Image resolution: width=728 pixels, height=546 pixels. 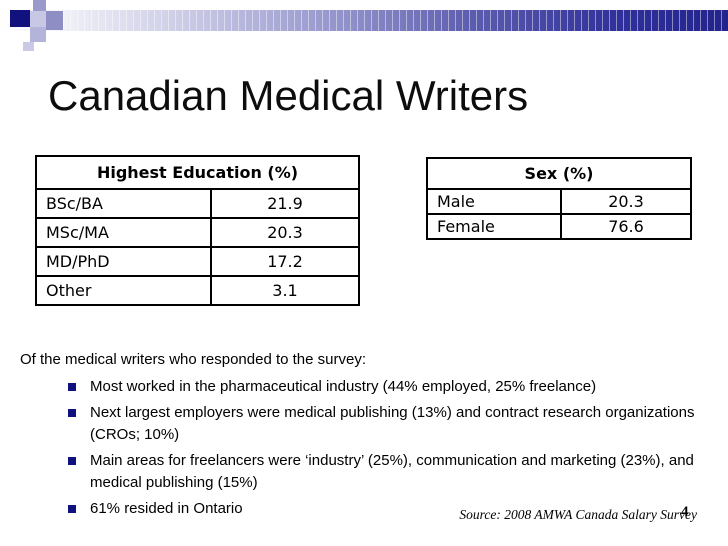 I want to click on table-row: MSc/MA 20.3, so click(x=198, y=232).